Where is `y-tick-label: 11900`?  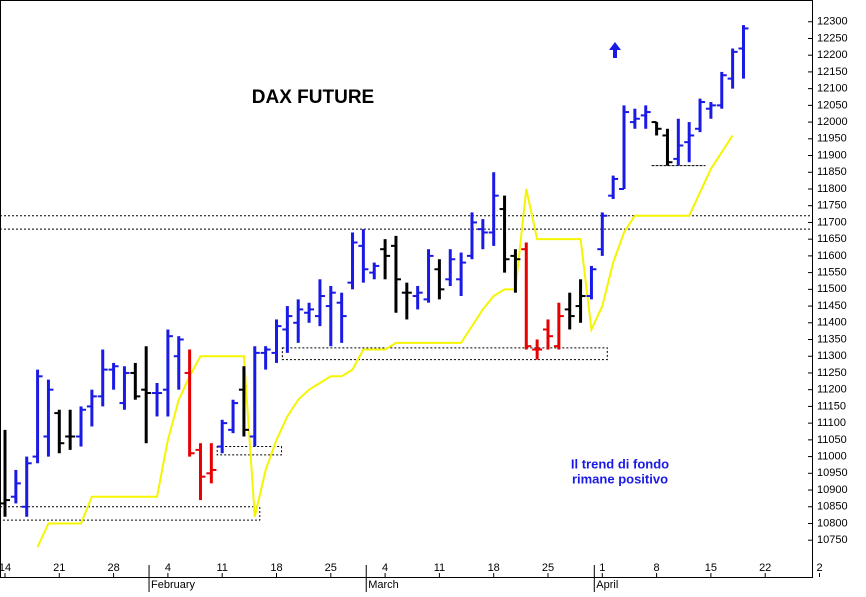 y-tick-label: 11900 is located at coordinates (832, 155).